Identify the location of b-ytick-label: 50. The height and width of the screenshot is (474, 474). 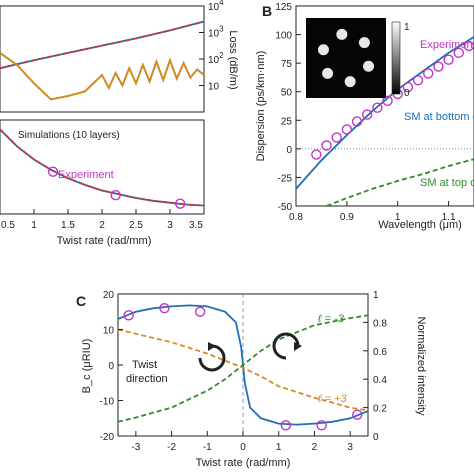
(287, 93).